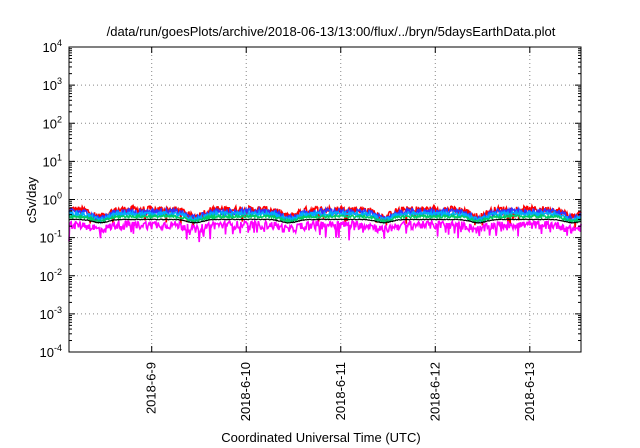 The image size is (640, 448). I want to click on y-tick-label: 10², so click(52, 122).